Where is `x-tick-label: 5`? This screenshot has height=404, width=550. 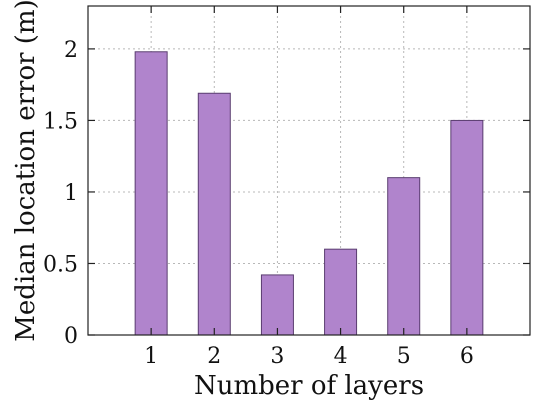
x-tick-label: 5 is located at coordinates (404, 356).